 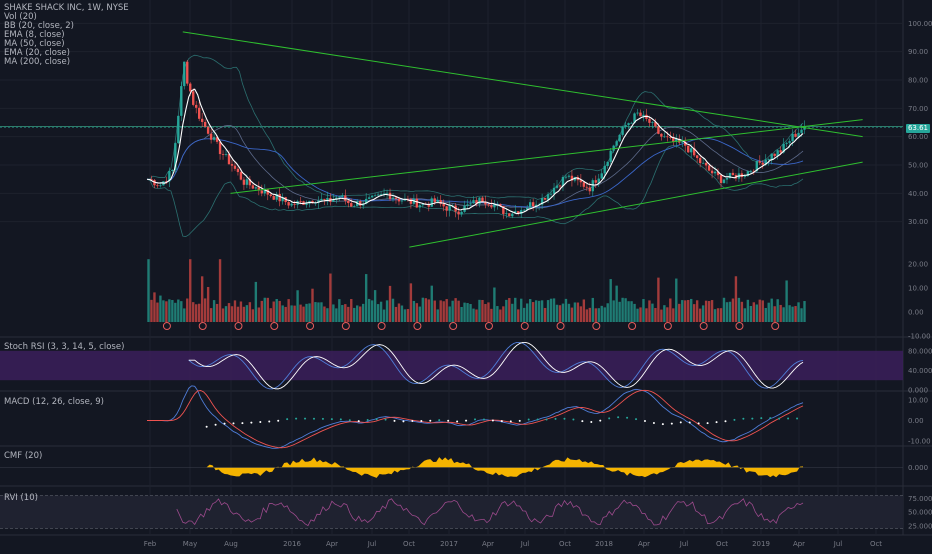 What do you see at coordinates (799, 544) in the screenshot?
I see `x-tick-label: Apr` at bounding box center [799, 544].